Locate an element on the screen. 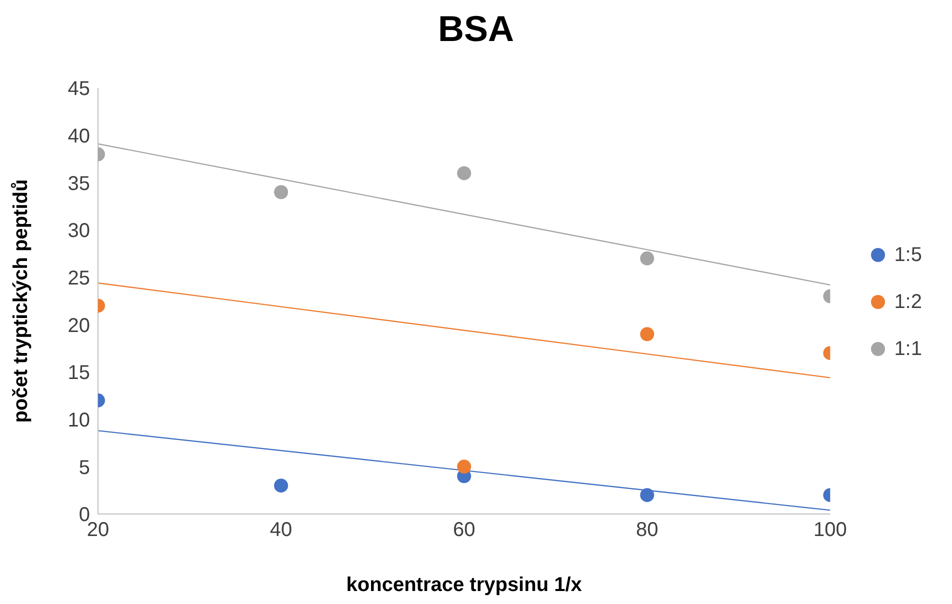 This screenshot has height=604, width=952. y-tick-label: 20 is located at coordinates (79, 325).